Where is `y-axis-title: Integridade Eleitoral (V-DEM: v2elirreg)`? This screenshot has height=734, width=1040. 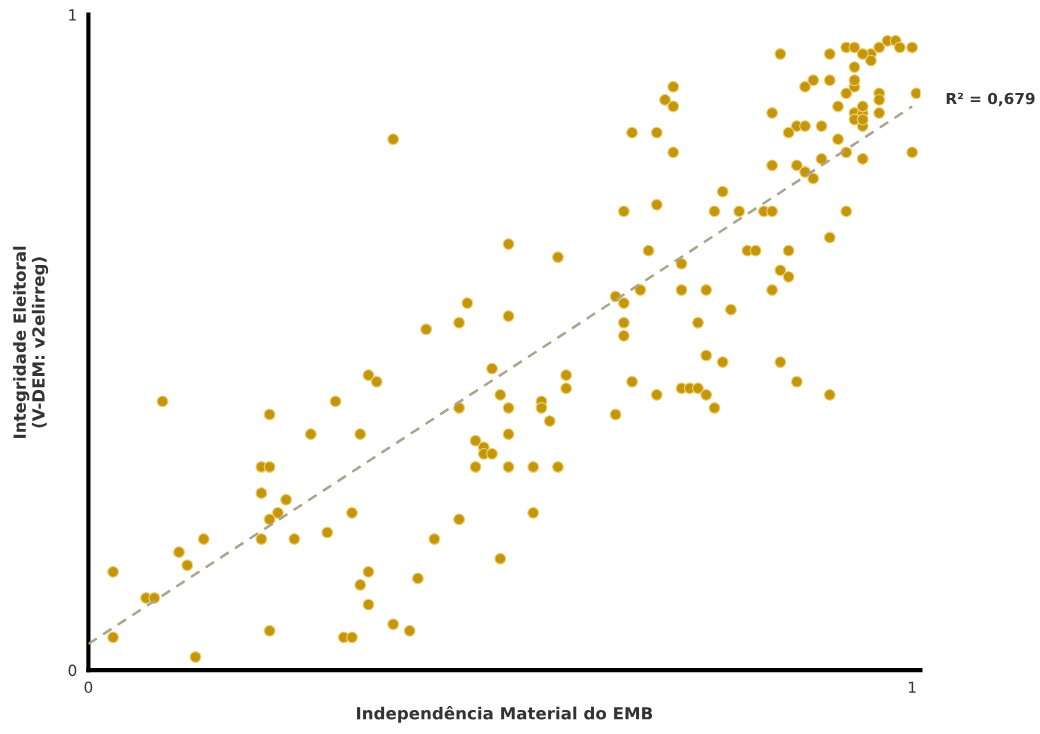
y-axis-title: Integridade Eleitoral (V-DEM: v2elirreg) is located at coordinates (31, 342).